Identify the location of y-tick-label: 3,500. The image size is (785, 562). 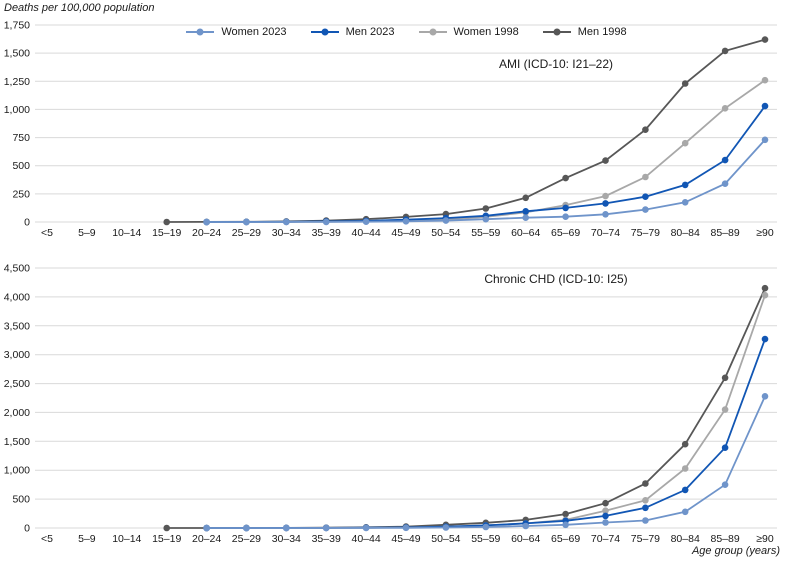
(17, 326).